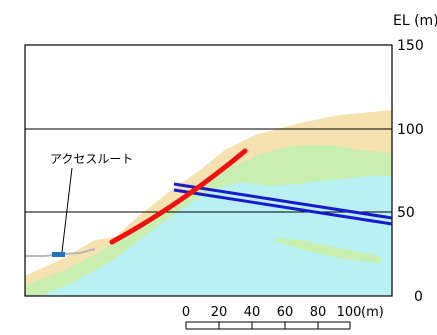 The width and height of the screenshot is (437, 335). I want to click on elevation-unit-label: EL (m), so click(415, 21).